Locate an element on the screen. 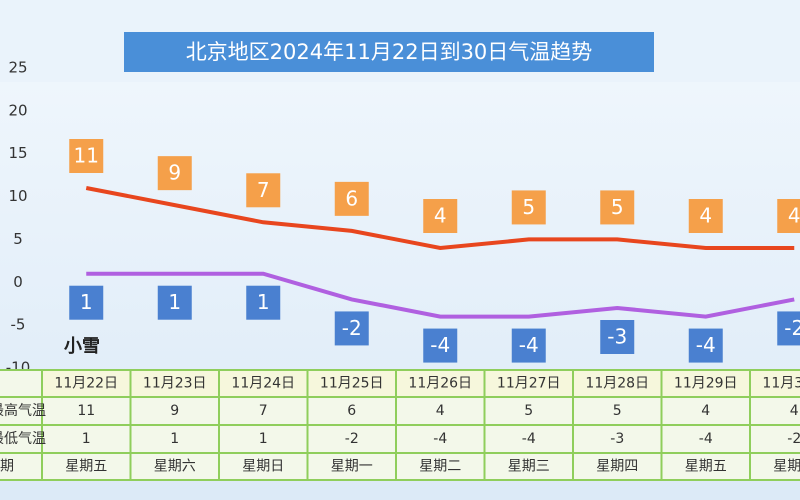 This screenshot has width=800, height=500. x-tick-label: 11月27日 is located at coordinates (529, 384).